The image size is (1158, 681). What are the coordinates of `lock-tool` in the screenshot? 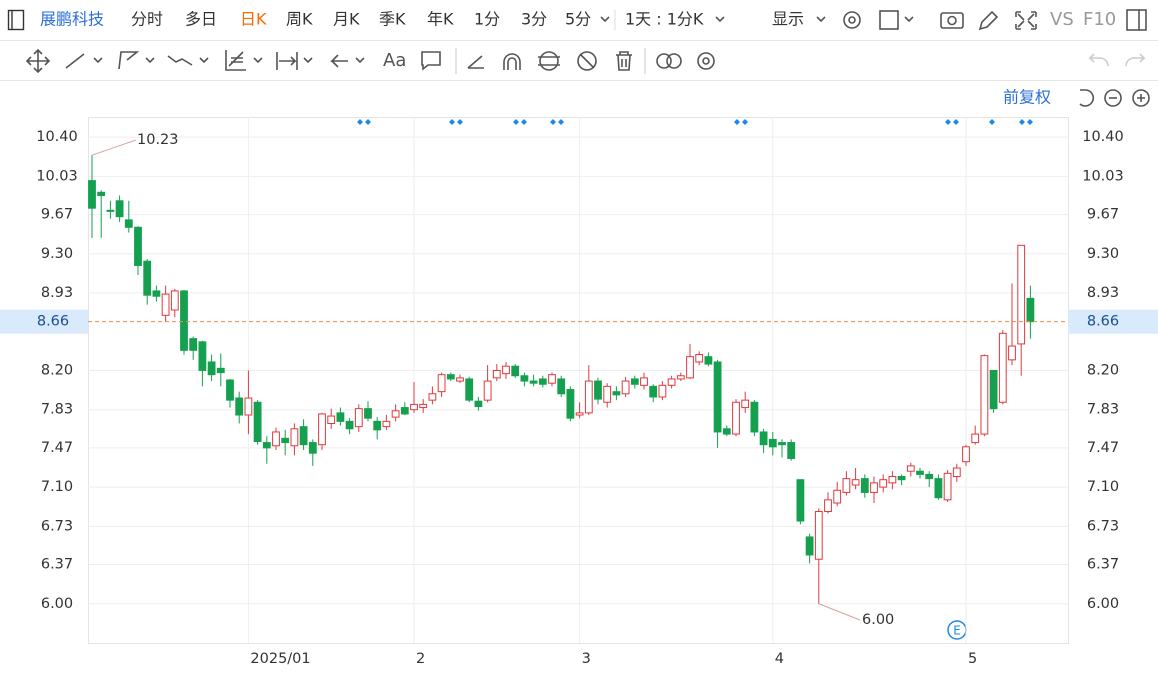 It's located at (549, 61).